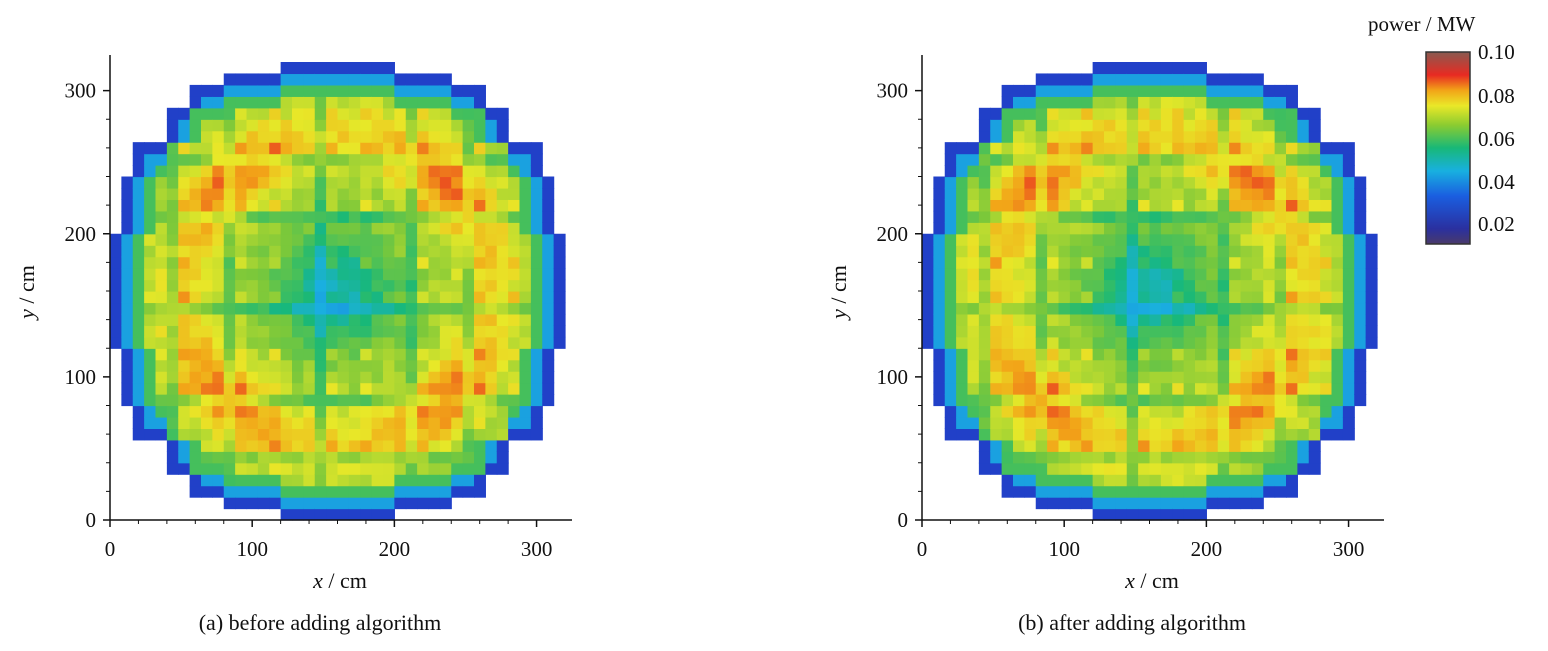 Image resolution: width=1548 pixels, height=651 pixels. What do you see at coordinates (893, 91) in the screenshot?
I see `y-tick-label: 300` at bounding box center [893, 91].